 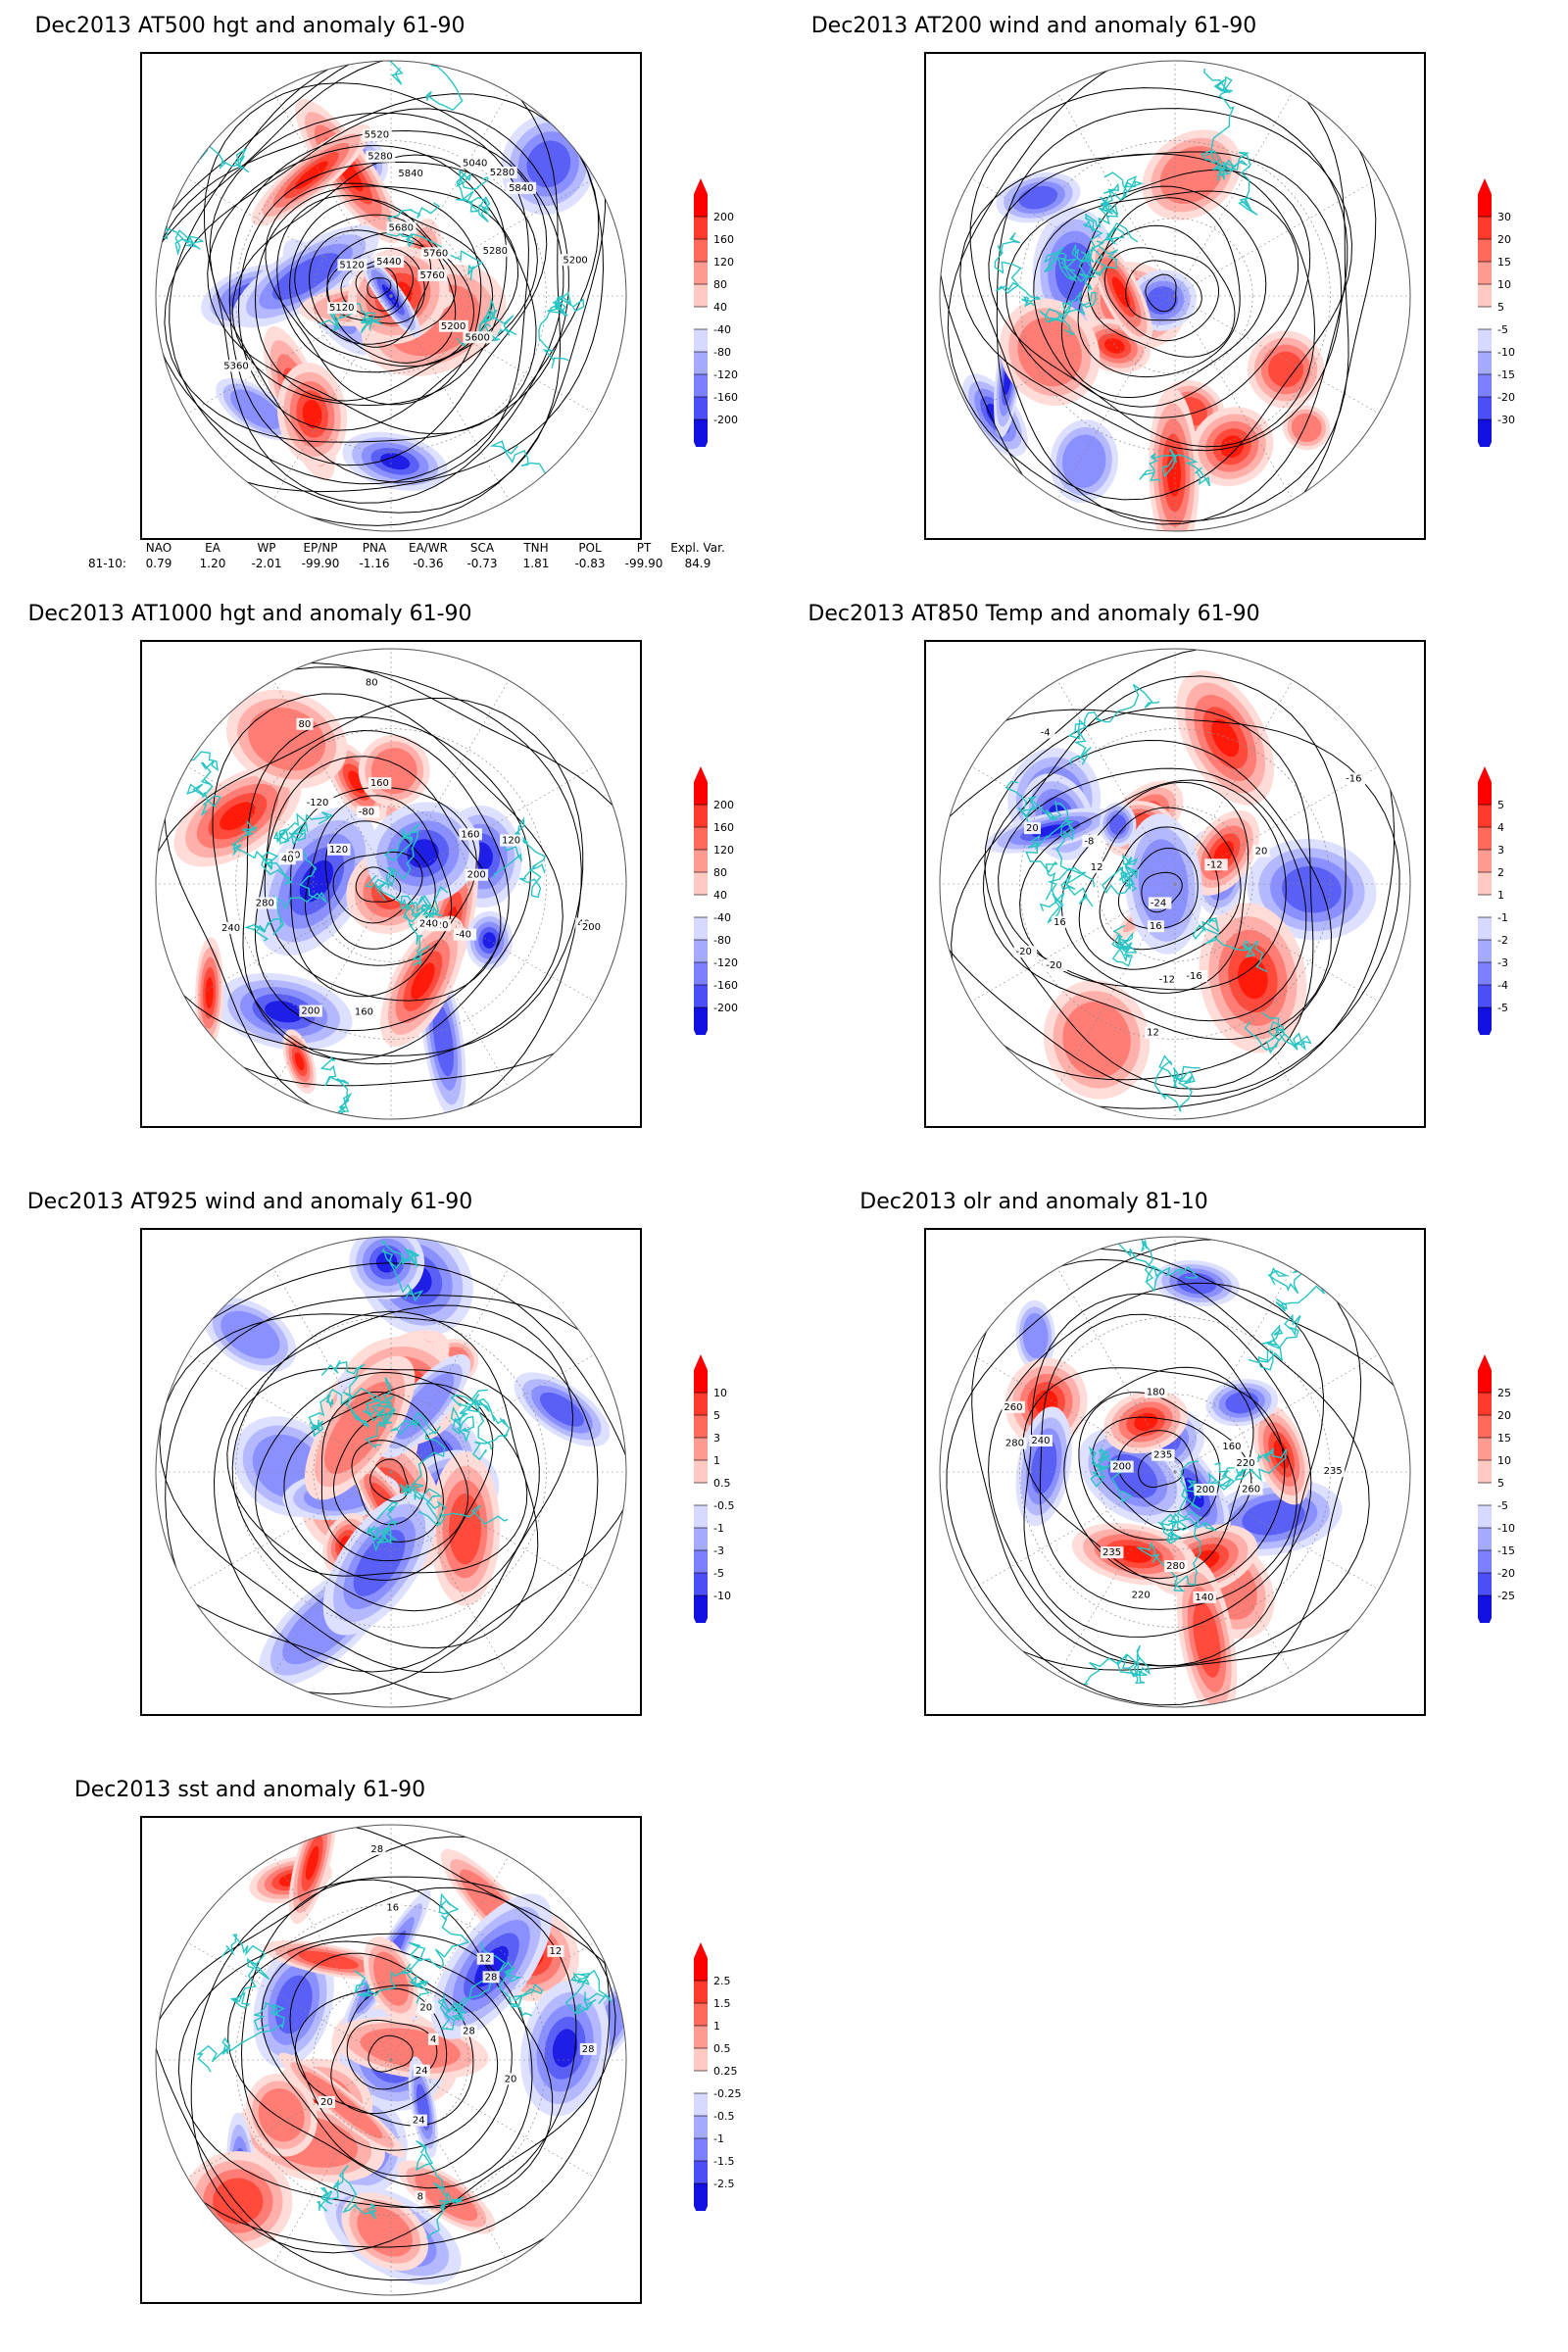 What do you see at coordinates (304, 724) in the screenshot?
I see `contour-label: 80` at bounding box center [304, 724].